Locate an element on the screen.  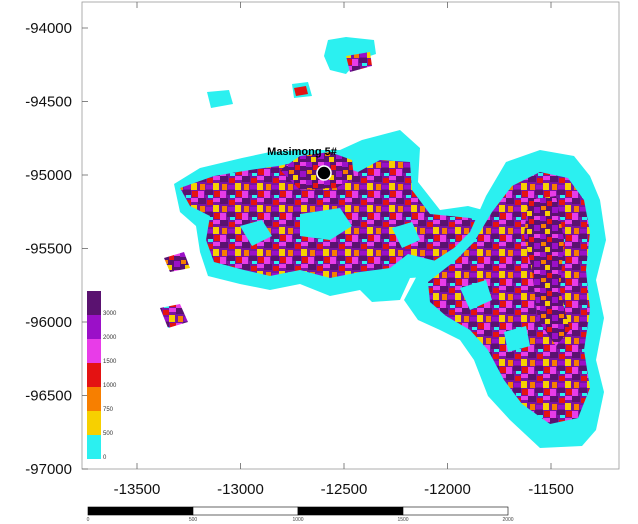
scale-label: 2000 is located at coordinates (507, 520).